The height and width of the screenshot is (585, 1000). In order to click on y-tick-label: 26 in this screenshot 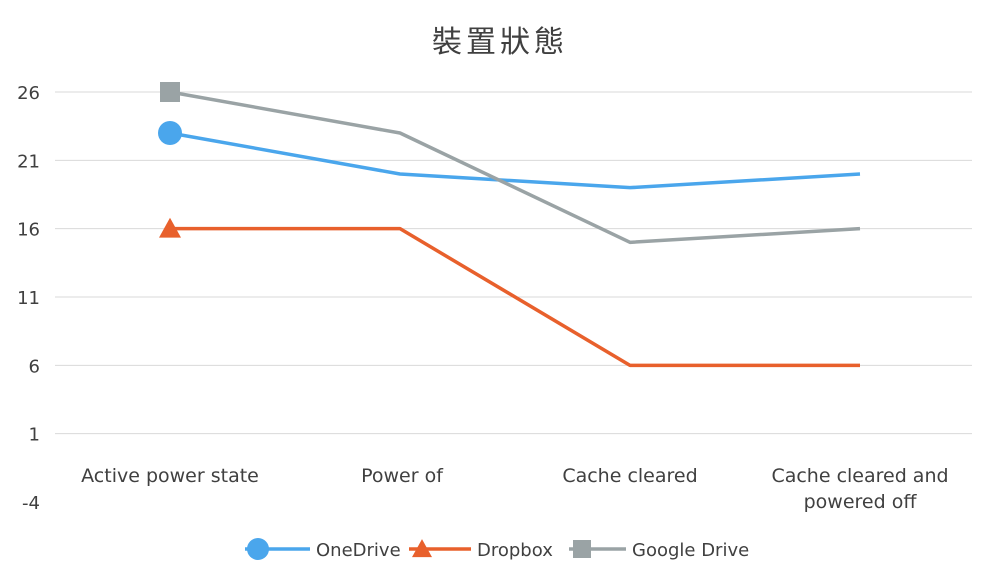, I will do `click(28, 93)`.